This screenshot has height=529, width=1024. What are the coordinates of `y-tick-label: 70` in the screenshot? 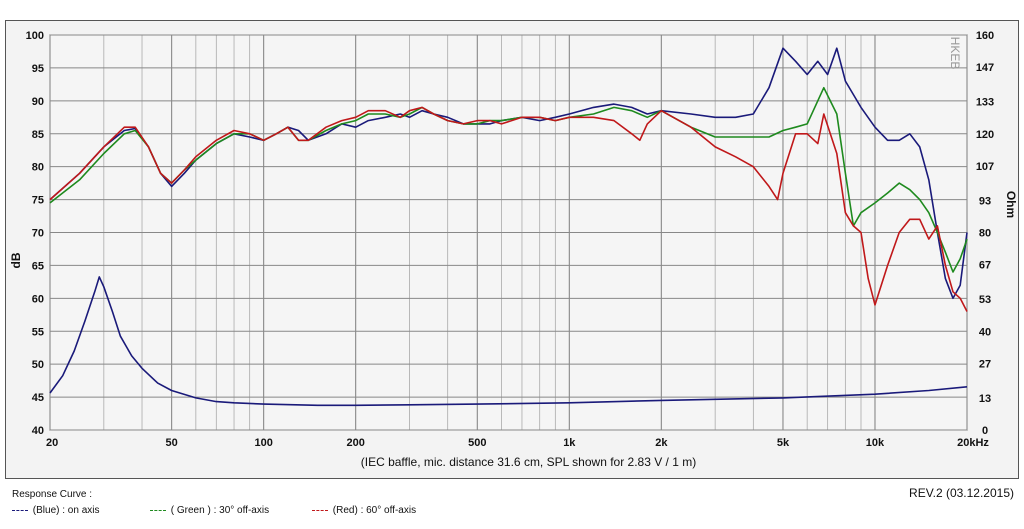 It's located at (38, 234).